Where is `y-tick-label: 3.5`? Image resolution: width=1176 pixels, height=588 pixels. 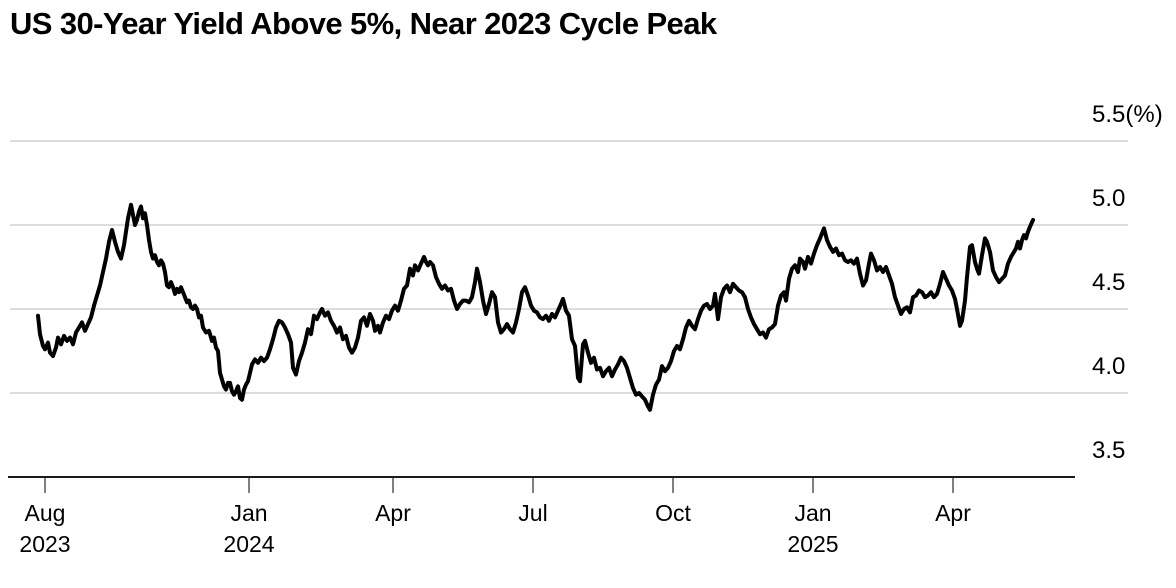 y-tick-label: 3.5 is located at coordinates (1109, 450).